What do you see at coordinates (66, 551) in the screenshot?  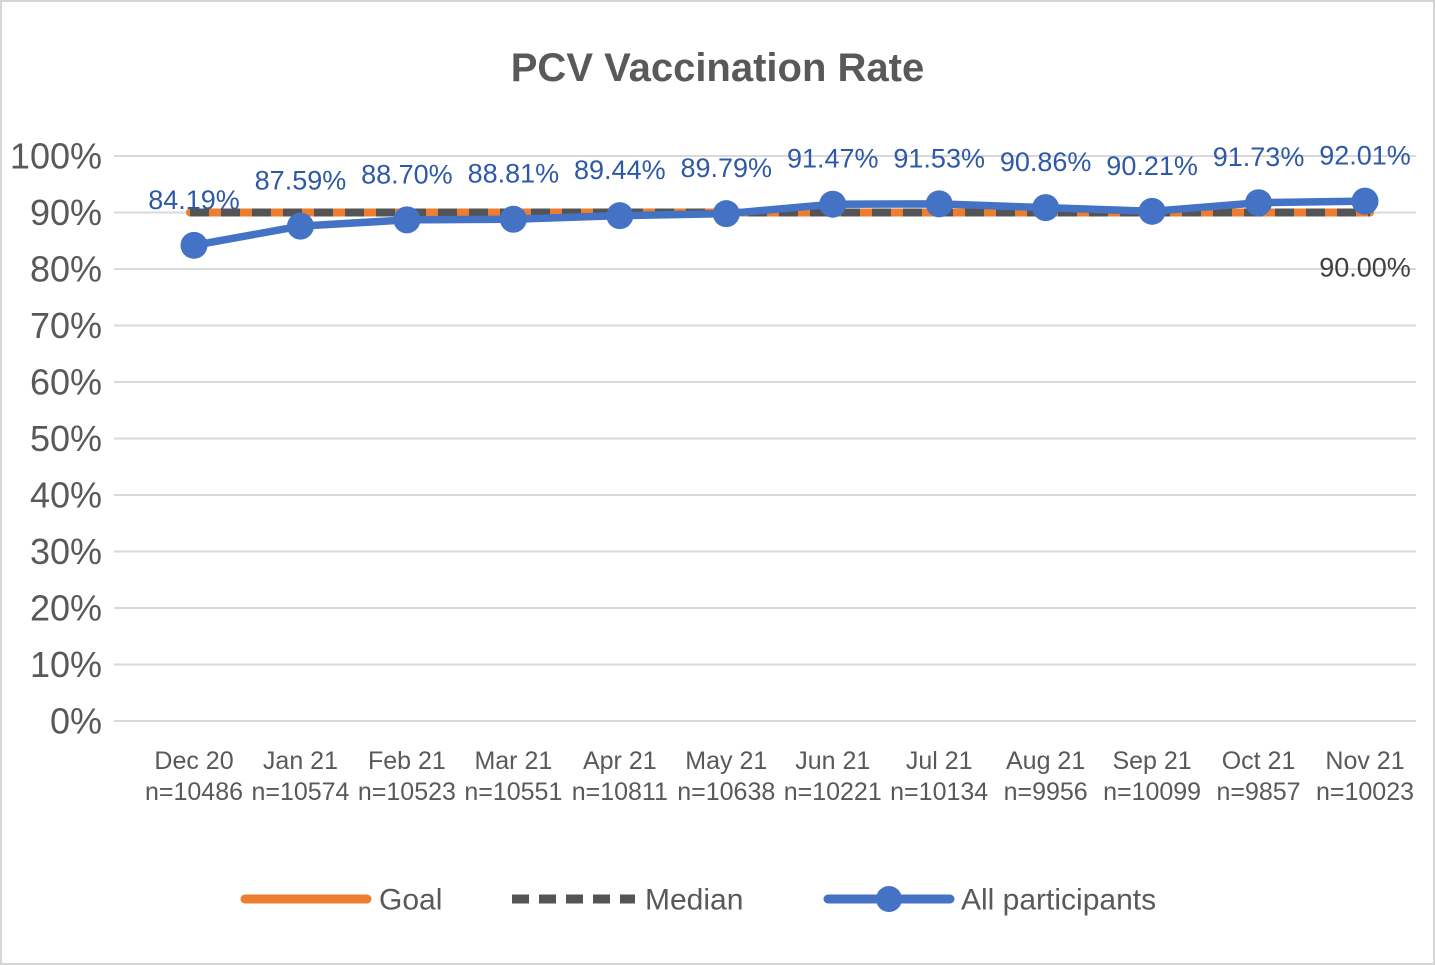 I see `y-axis-tick-label: 30%` at bounding box center [66, 551].